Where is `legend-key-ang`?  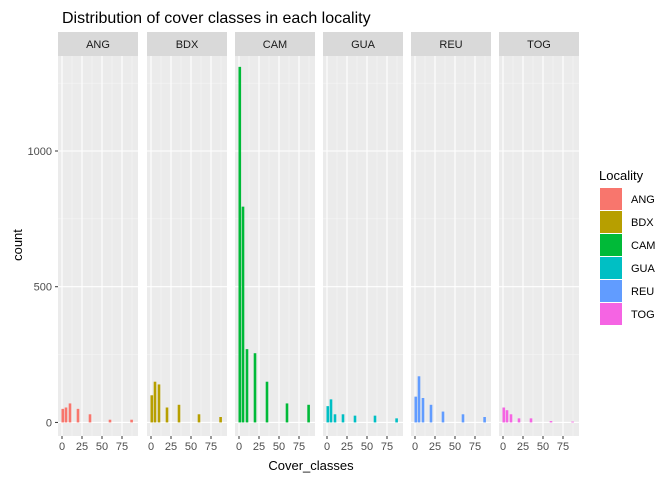 legend-key-ang is located at coordinates (611, 199).